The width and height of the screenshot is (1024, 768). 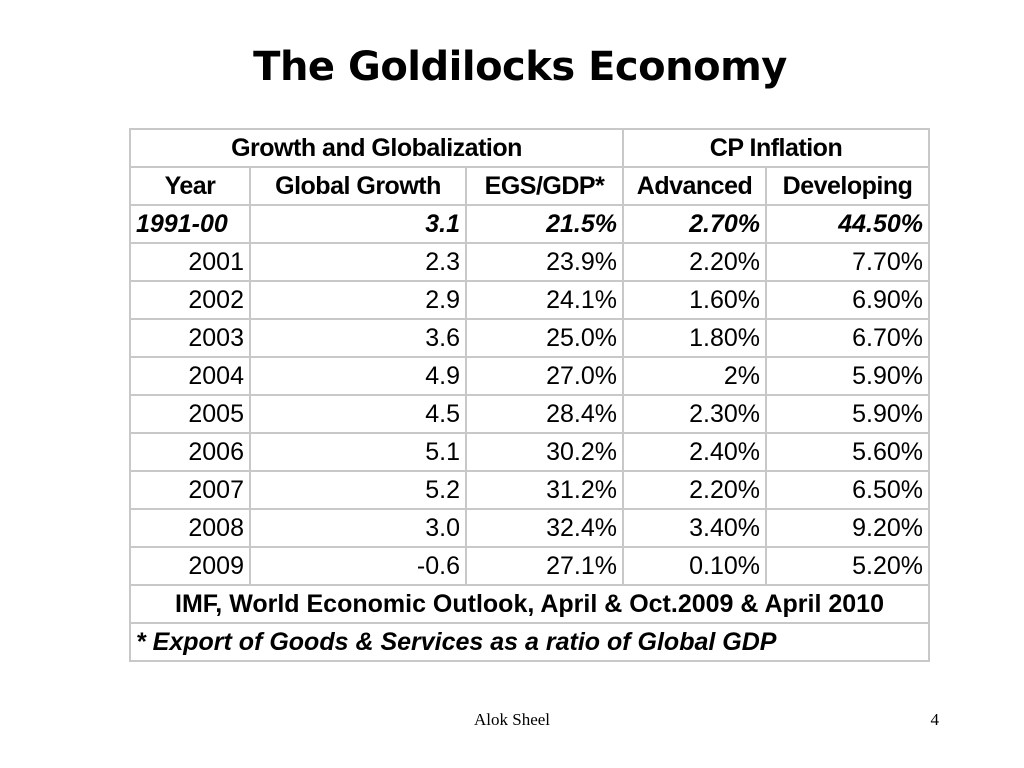 I want to click on column-header-global-growth: Global Growth, so click(x=358, y=186).